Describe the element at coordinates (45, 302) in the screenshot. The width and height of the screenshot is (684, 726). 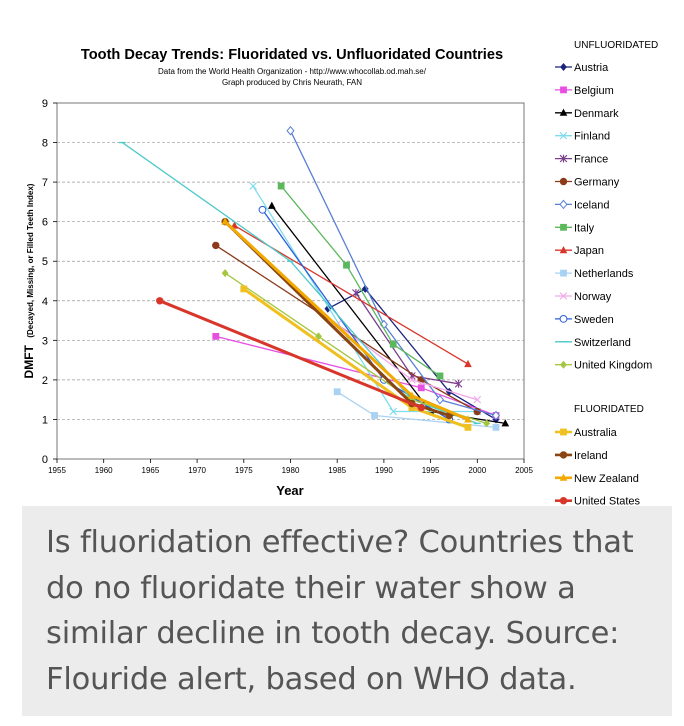
I see `y-tick-label-4: 4` at that location.